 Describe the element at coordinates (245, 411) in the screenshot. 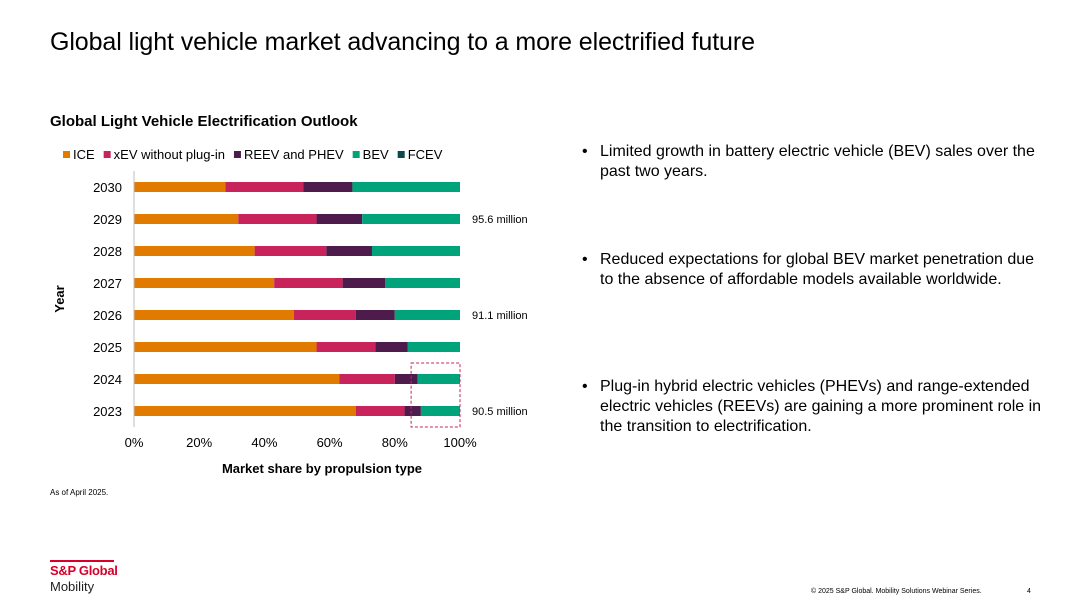

I see `bar-ice-2023` at that location.